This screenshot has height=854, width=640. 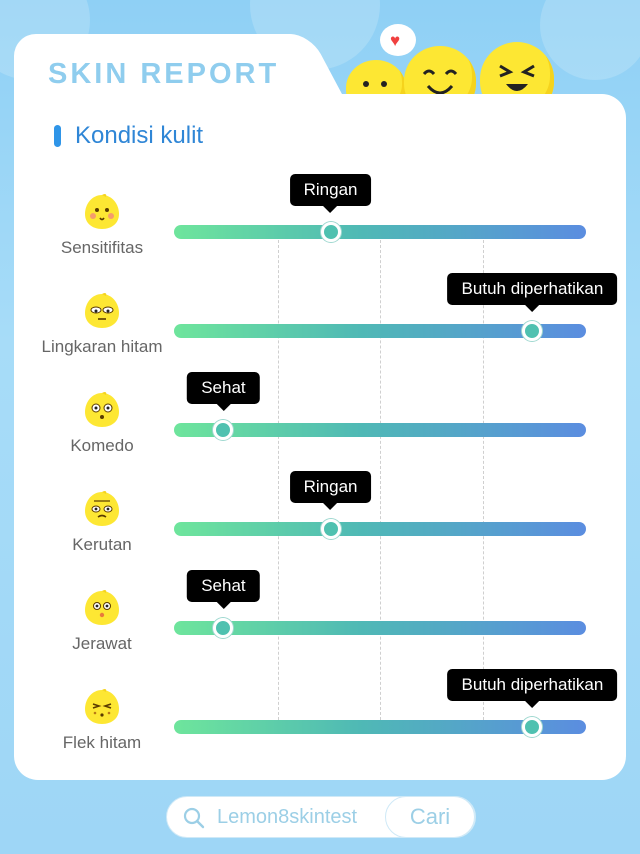 I want to click on row-label: Jerawat, so click(x=102, y=643).